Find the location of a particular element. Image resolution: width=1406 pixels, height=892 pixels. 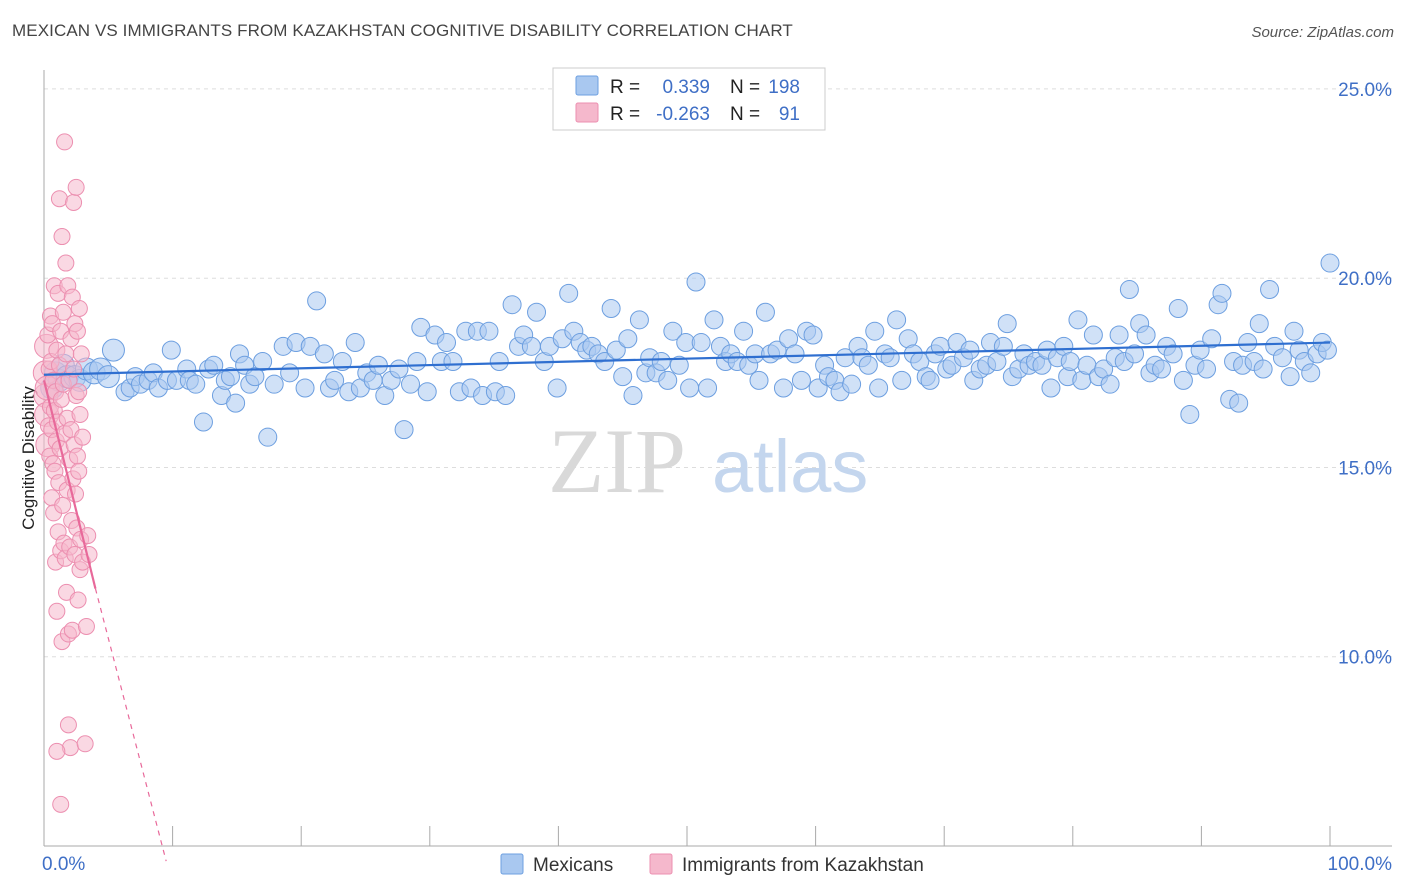

series-legend: Mexicans Immigrants from Kazakhstan is located at coordinates (712, 864).